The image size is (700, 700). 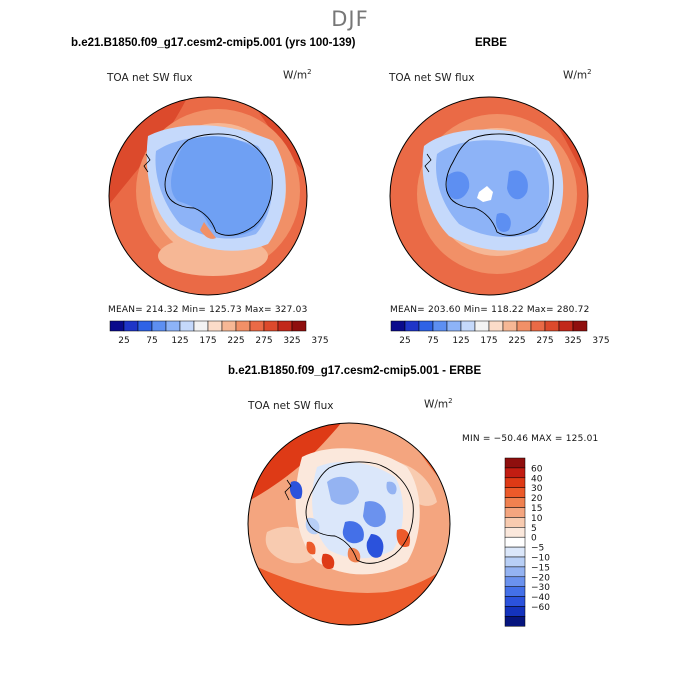 I want to click on model-polar-map, so click(x=208, y=196).